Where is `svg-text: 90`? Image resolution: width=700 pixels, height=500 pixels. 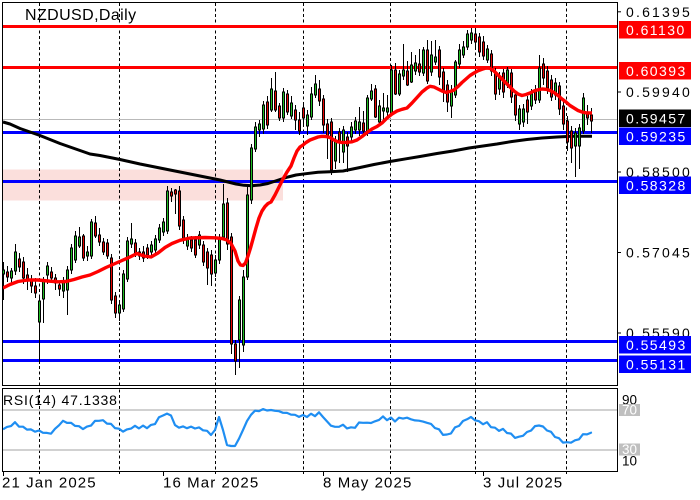
svg-text: 90 is located at coordinates (629, 400).